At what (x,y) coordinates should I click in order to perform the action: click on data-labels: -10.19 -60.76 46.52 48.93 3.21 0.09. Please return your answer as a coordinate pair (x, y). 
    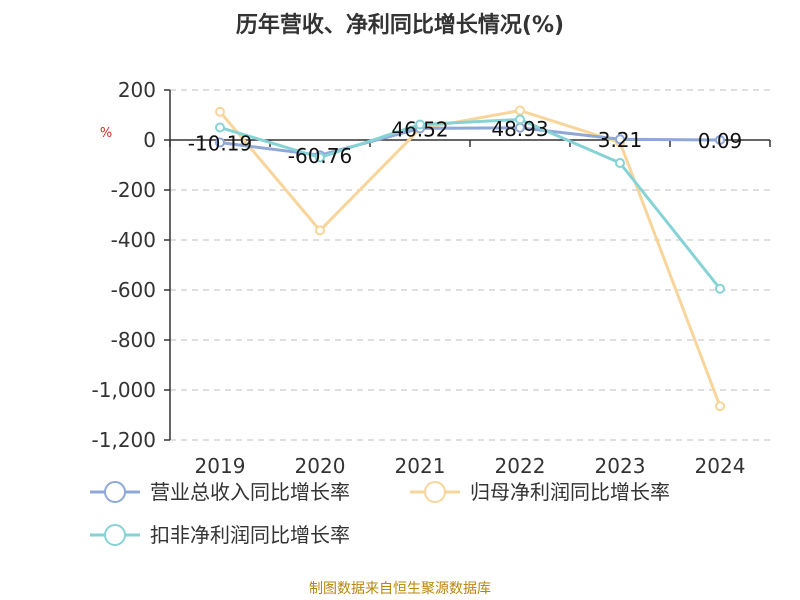
    Looking at the image, I should click on (465, 142).